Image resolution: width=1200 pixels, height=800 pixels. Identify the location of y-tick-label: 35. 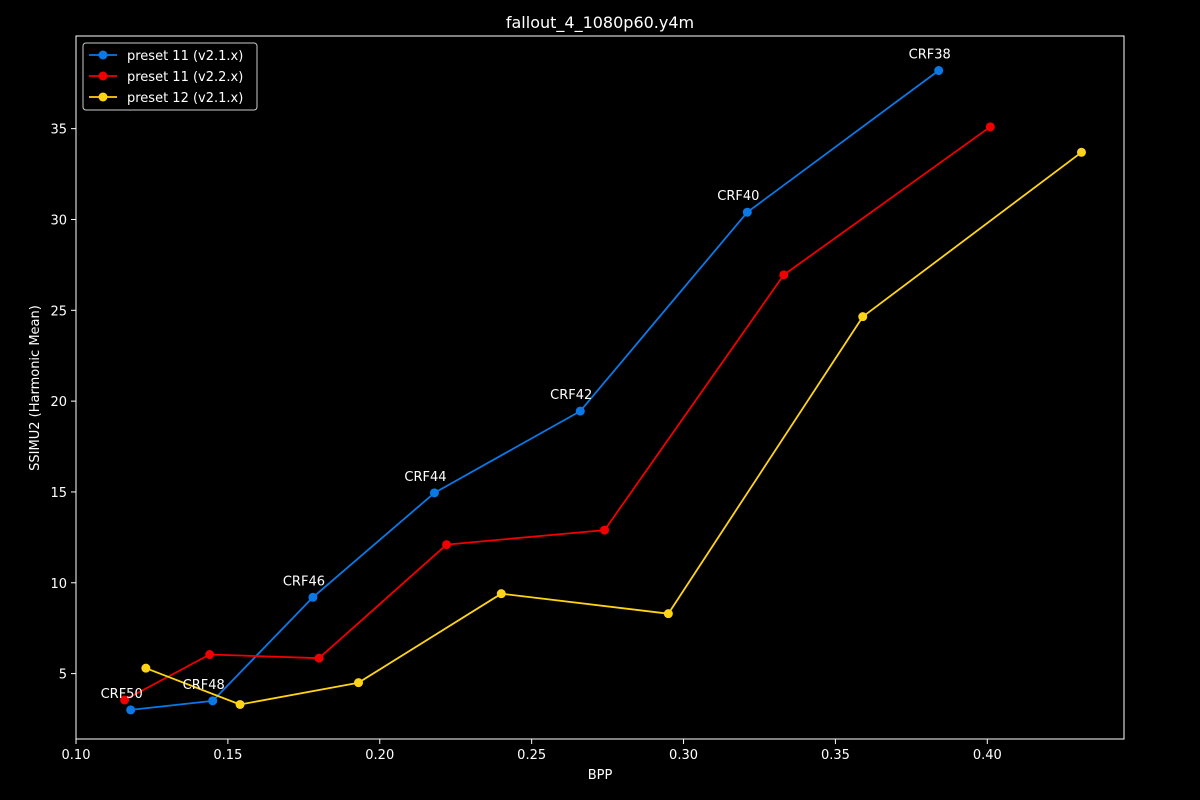
(58, 130).